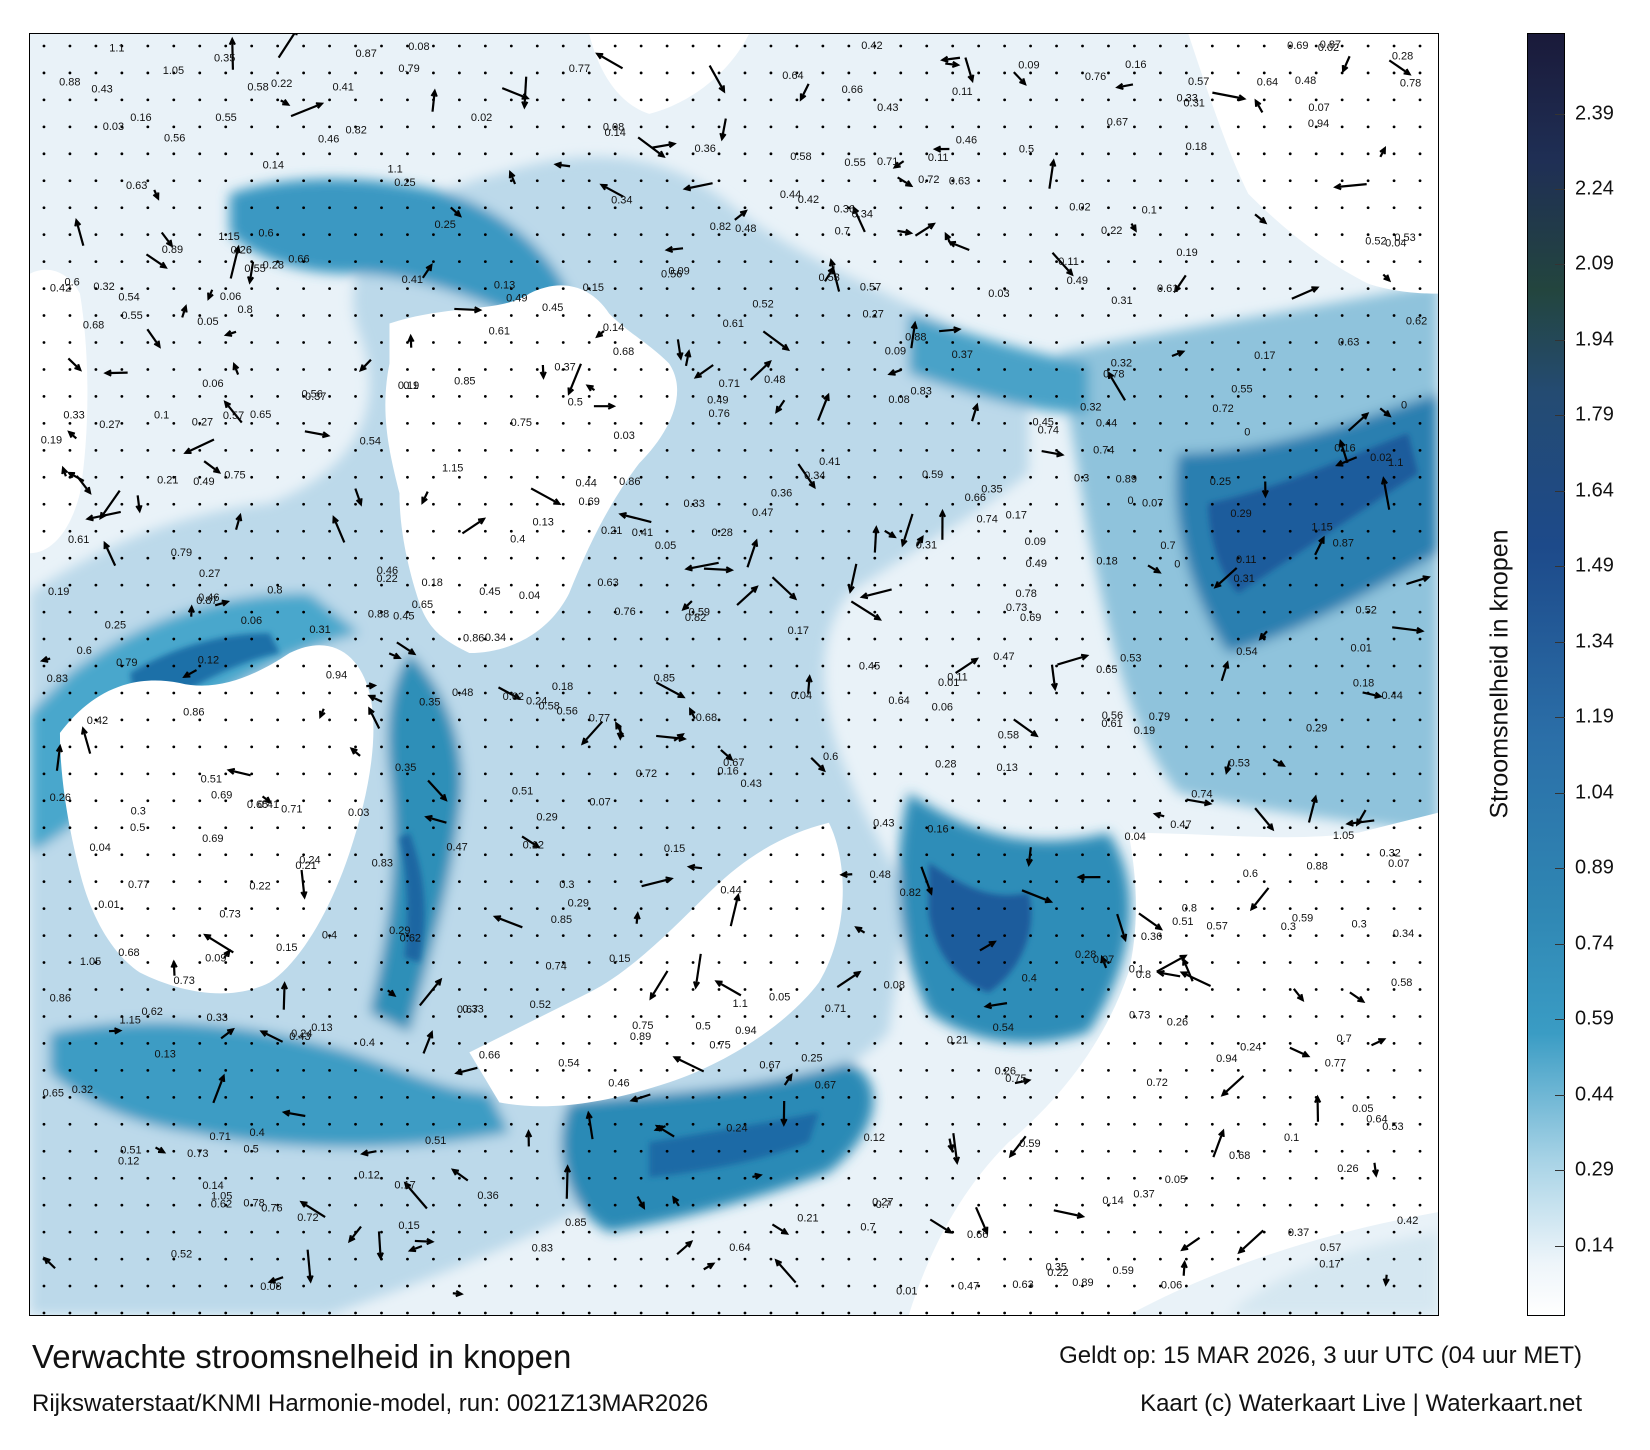  I want to click on speed-label: 0.33, so click(694, 504).